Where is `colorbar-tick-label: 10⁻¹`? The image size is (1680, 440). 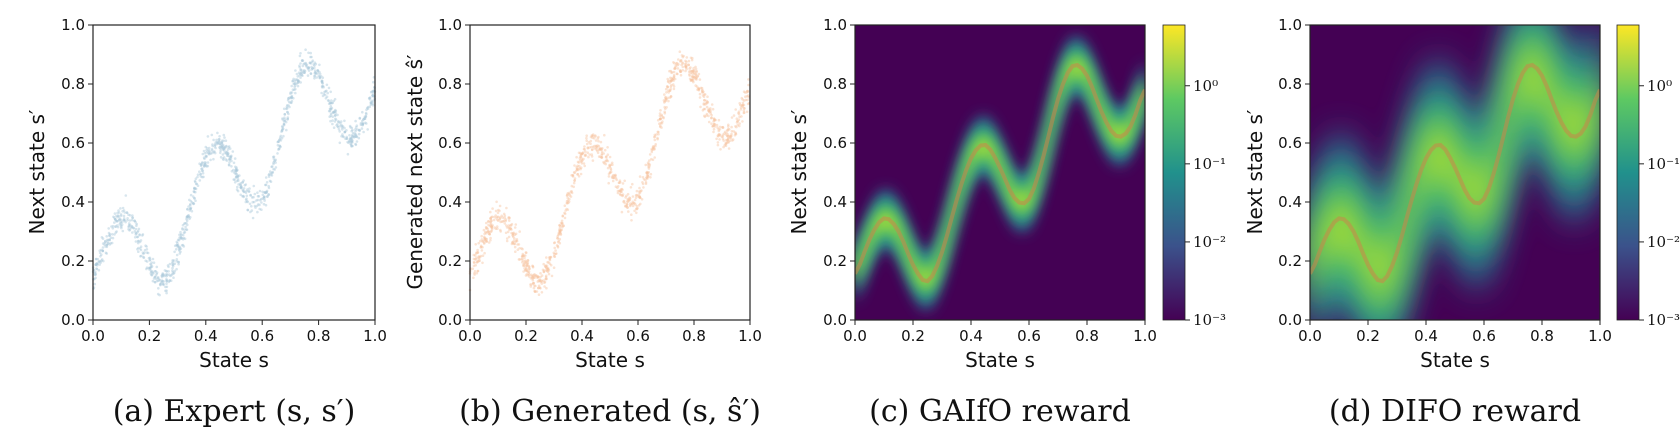
colorbar-tick-label: 10⁻¹ is located at coordinates (1663, 164).